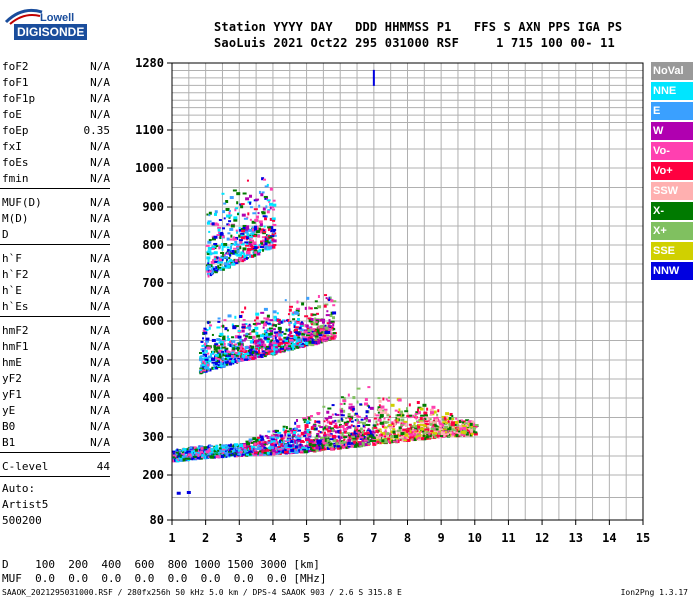 Image resolution: width=700 pixels, height=600 pixels. I want to click on separator-line, so click(55, 476).